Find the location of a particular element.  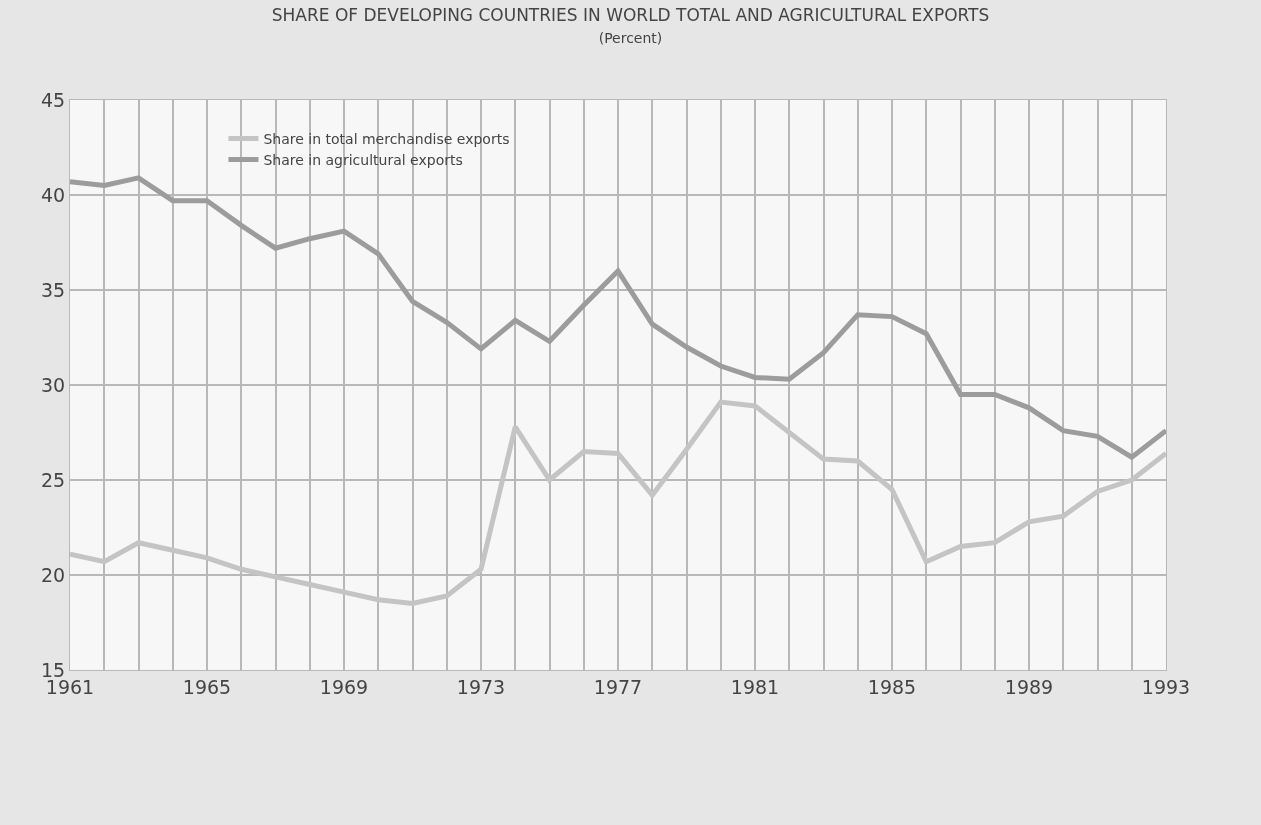

x-tick-label: 1965 is located at coordinates (207, 686).